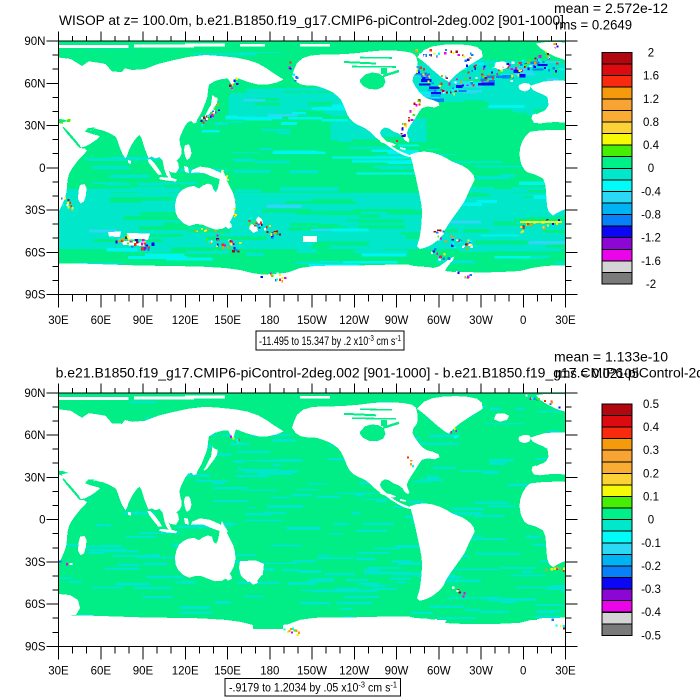  What do you see at coordinates (611, 357) in the screenshot?
I see `svg-text: mean = 1.133e-10` at bounding box center [611, 357].